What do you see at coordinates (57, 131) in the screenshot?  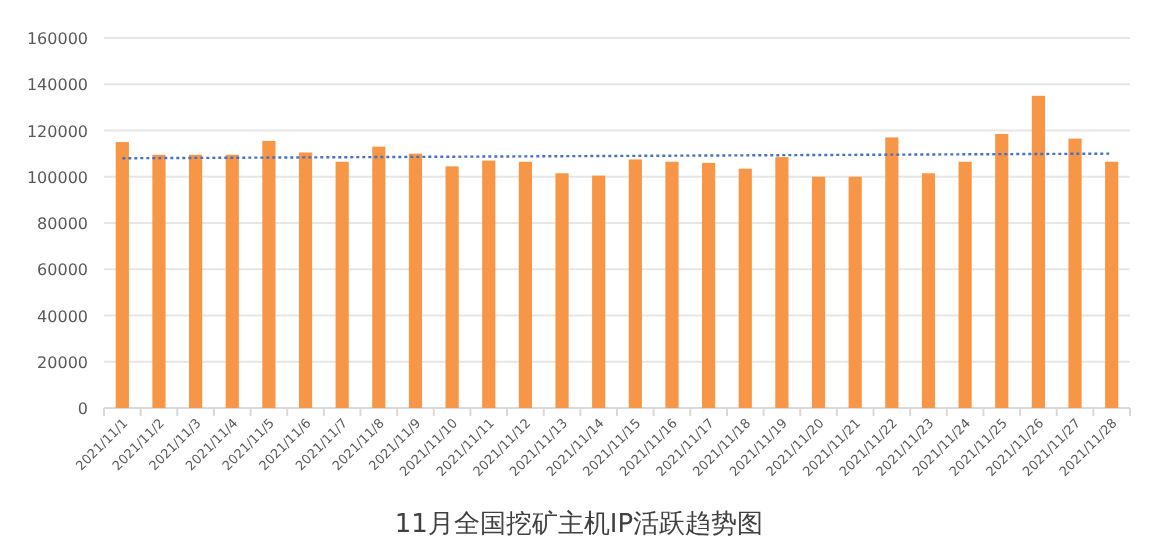 I see `y-tick-label: 120000` at bounding box center [57, 131].